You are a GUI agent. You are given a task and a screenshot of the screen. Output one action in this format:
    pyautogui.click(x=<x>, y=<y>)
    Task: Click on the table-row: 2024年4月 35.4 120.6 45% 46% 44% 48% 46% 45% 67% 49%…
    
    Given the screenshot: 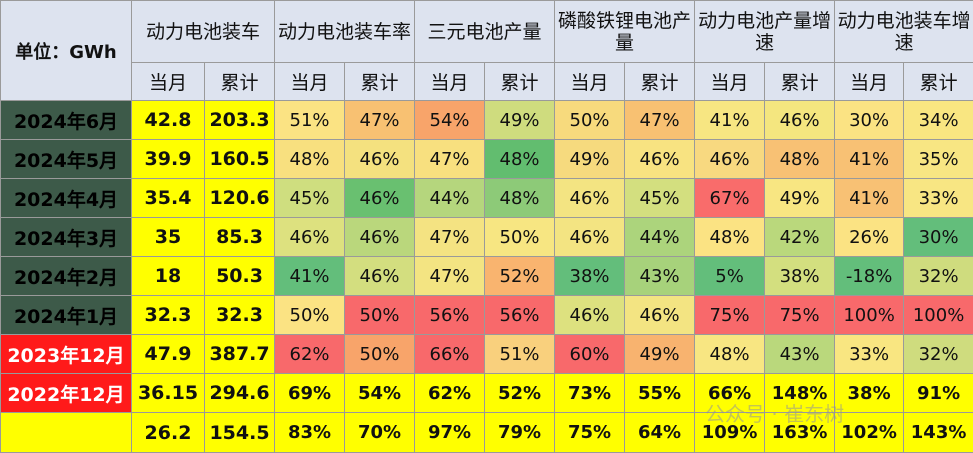 What is the action you would take?
    pyautogui.click(x=486, y=198)
    